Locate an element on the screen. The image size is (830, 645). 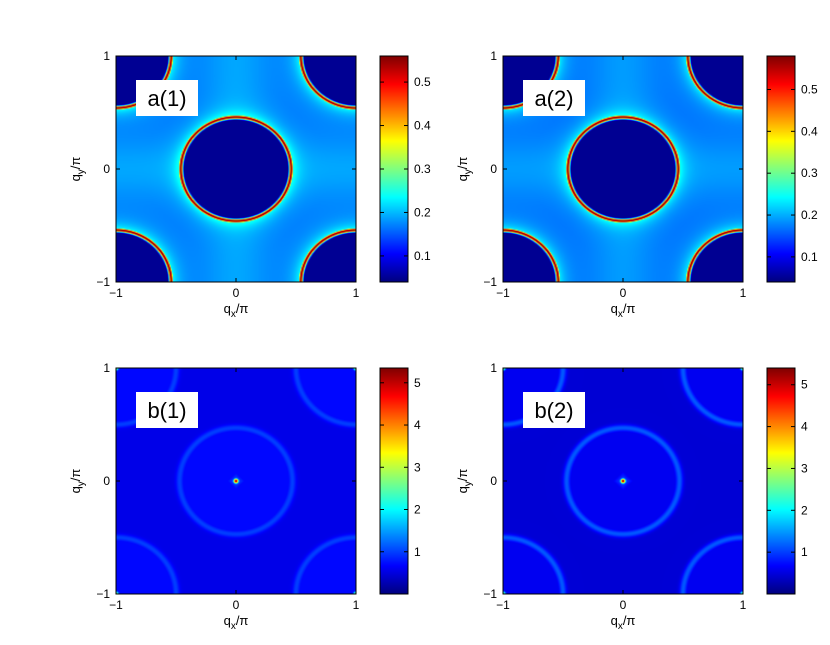
panel-label: a(1) is located at coordinates (166, 98).